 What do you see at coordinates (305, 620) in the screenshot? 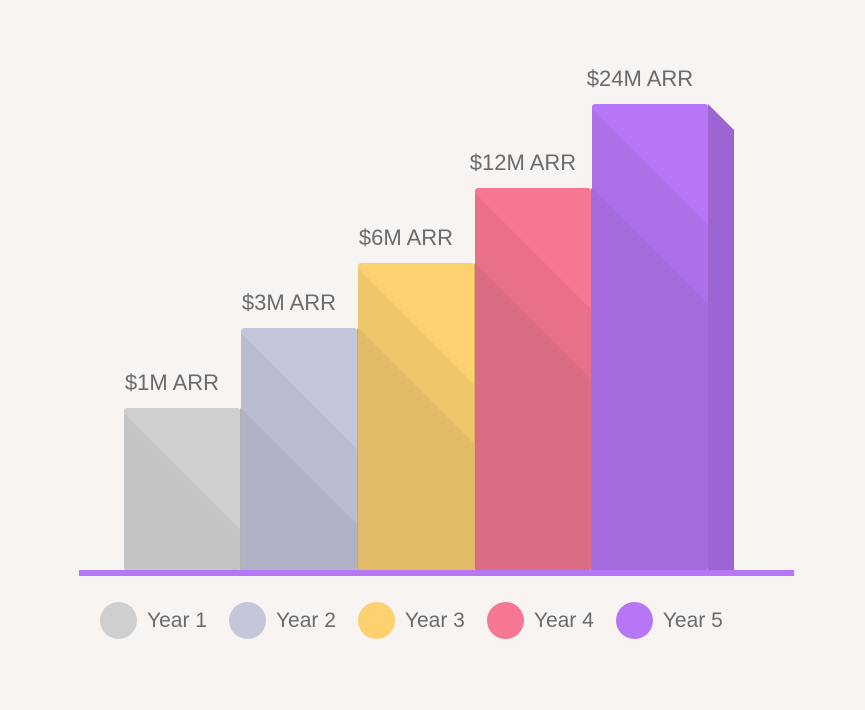
I see `legend-label: Year 2` at bounding box center [305, 620].